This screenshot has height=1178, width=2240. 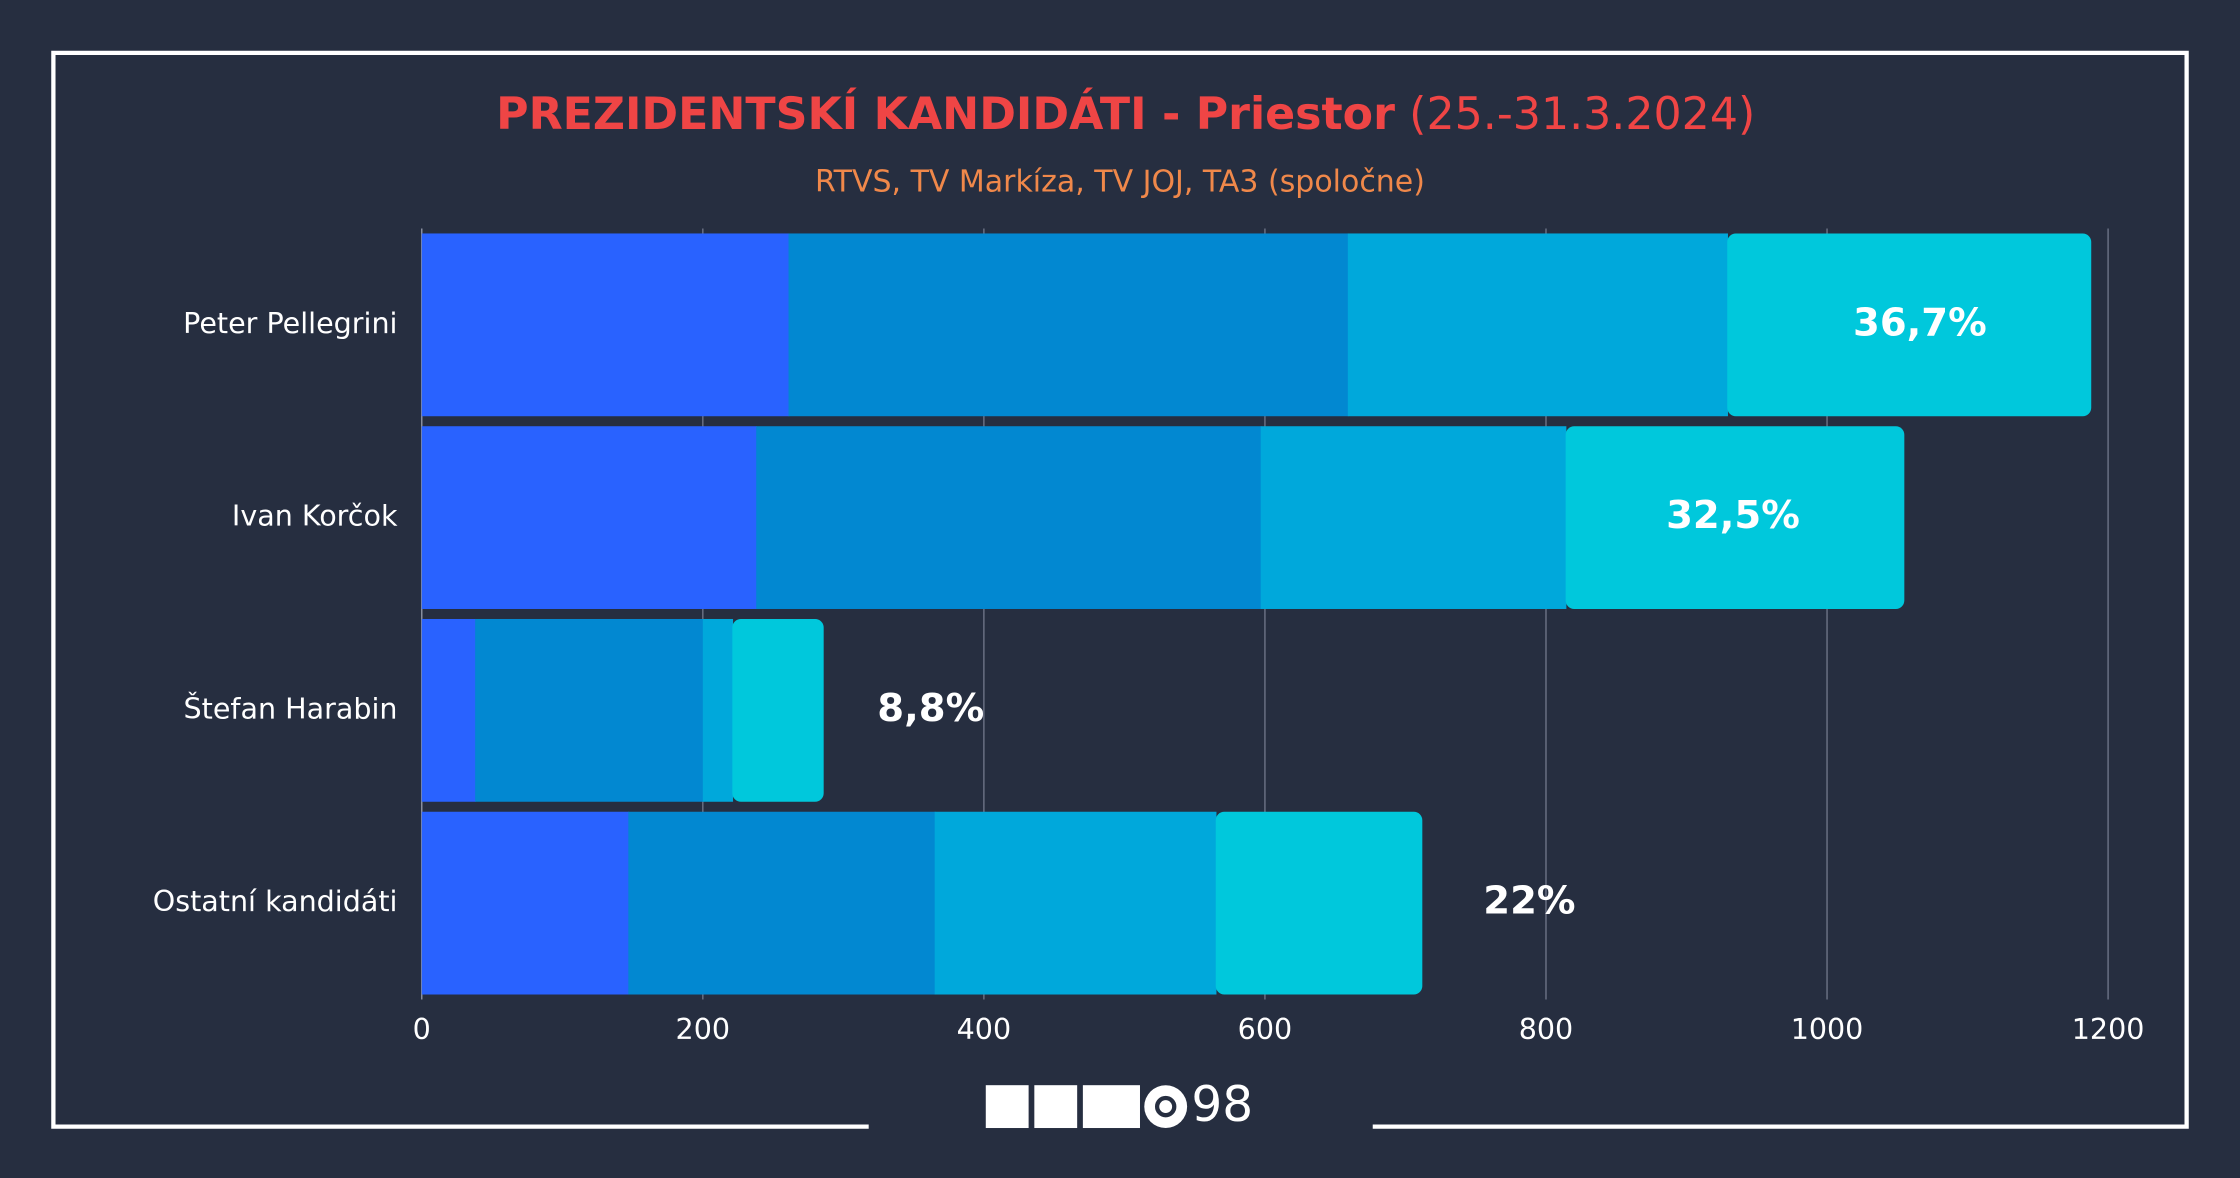 What do you see at coordinates (290, 323) in the screenshot?
I see `y-tick-label: Peter Pellegrini` at bounding box center [290, 323].